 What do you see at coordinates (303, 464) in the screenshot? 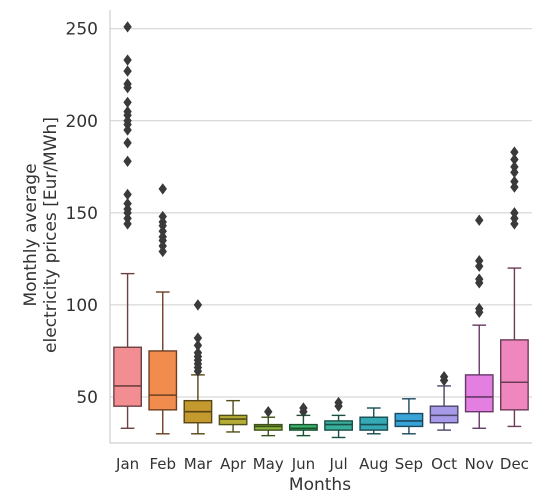
I see `x-tick-label-jun: Jun` at bounding box center [303, 464].